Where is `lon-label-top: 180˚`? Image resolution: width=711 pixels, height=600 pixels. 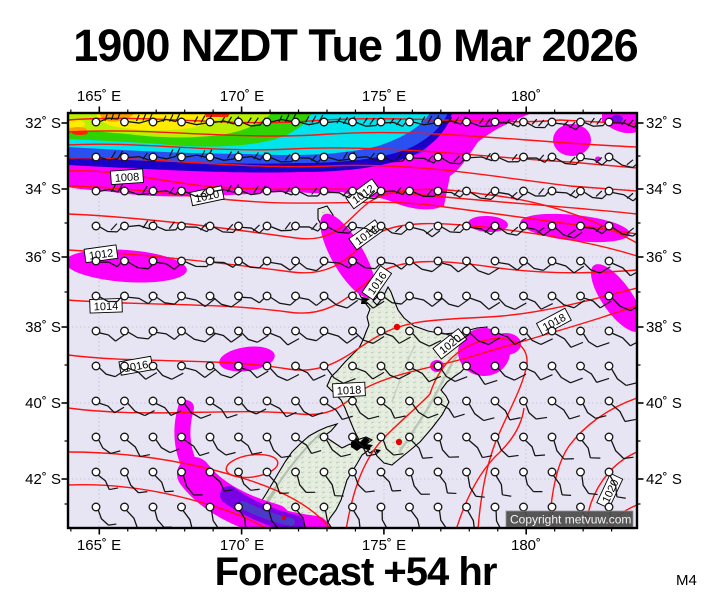
lon-label-top: 180˚ is located at coordinates (526, 96).